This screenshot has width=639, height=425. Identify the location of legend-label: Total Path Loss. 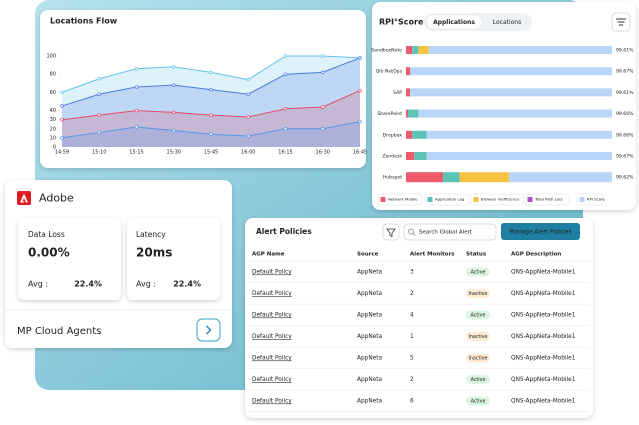
(548, 199).